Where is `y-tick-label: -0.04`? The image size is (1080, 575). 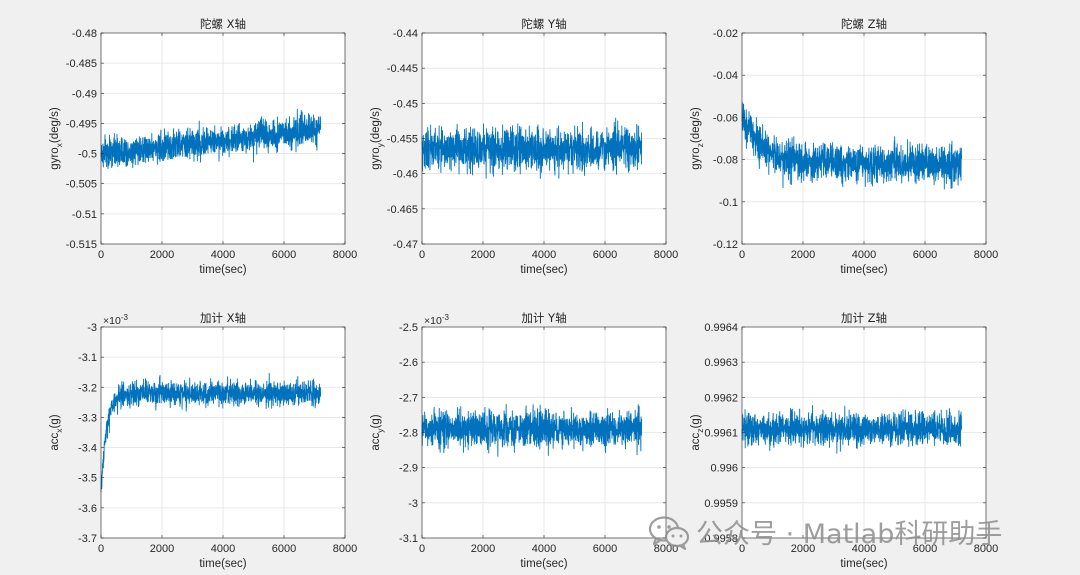 y-tick-label: -0.04 is located at coordinates (725, 76).